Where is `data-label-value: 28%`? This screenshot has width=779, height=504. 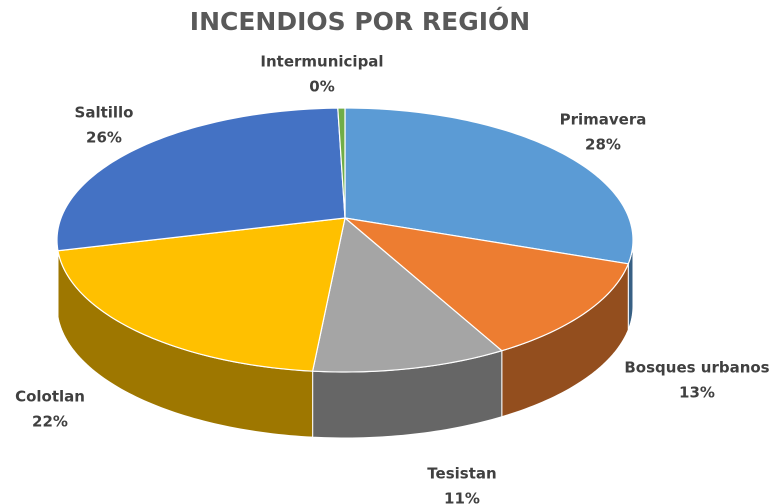
data-label-value: 28% is located at coordinates (603, 145).